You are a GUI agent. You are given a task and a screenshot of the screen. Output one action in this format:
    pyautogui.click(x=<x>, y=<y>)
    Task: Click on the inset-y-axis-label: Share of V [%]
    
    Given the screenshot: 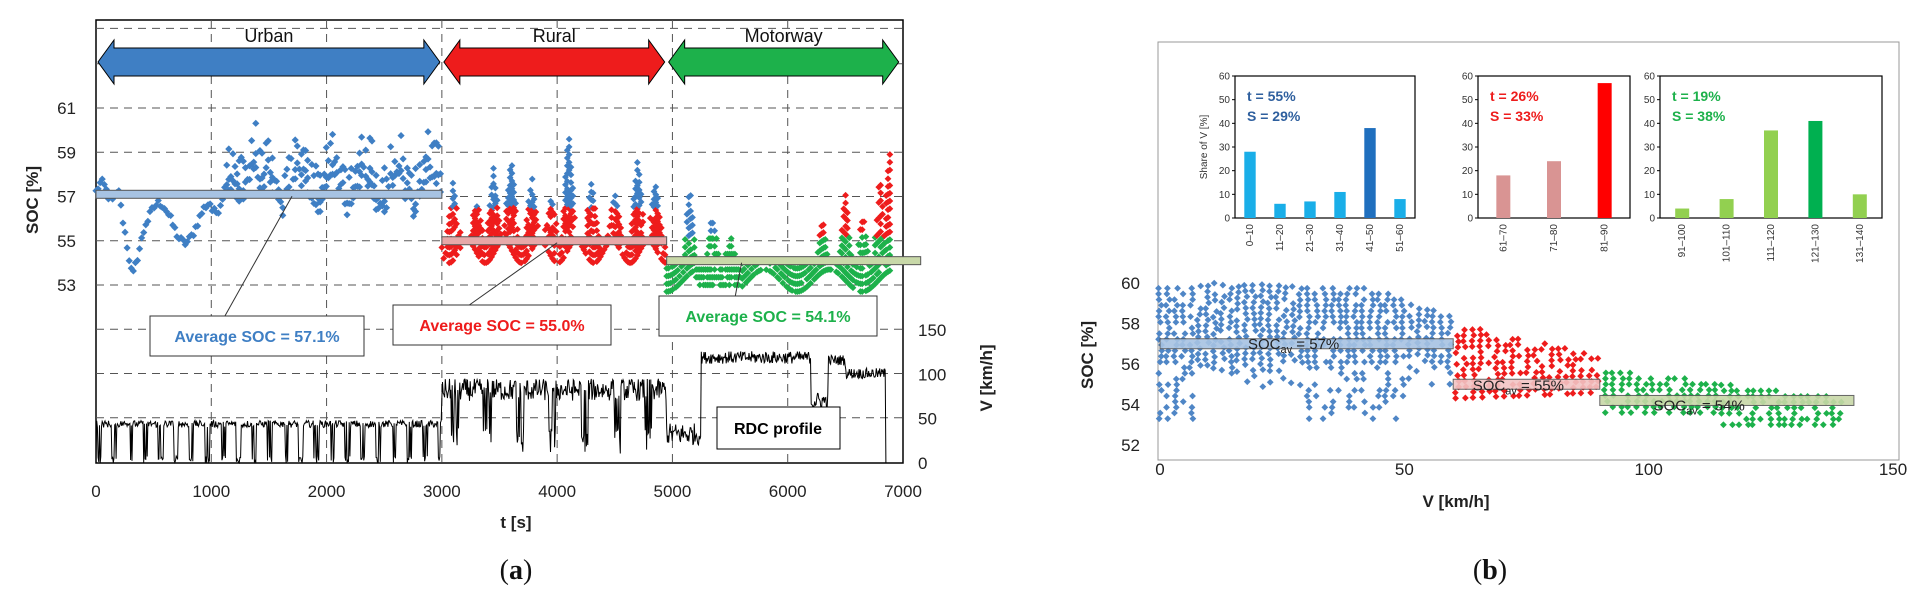 What is the action you would take?
    pyautogui.click(x=1204, y=147)
    